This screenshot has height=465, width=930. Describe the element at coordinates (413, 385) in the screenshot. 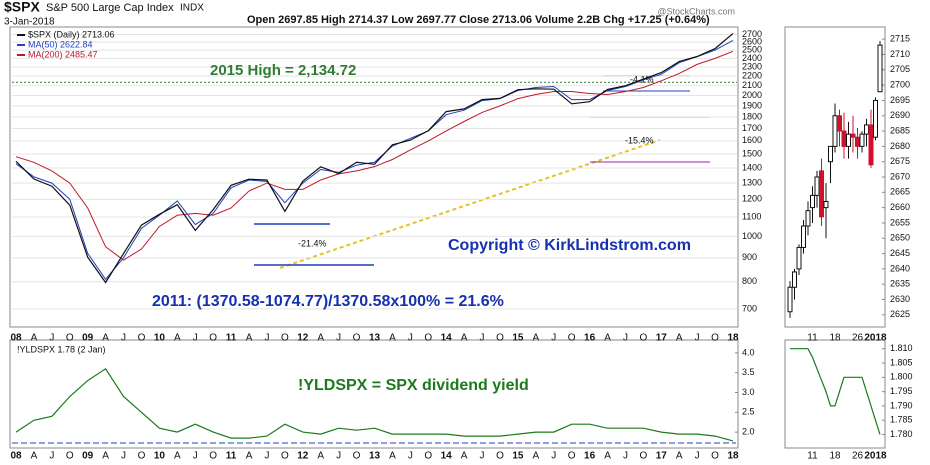

I see `annotation: !YLDSPX = SPX dividend yield` at that location.